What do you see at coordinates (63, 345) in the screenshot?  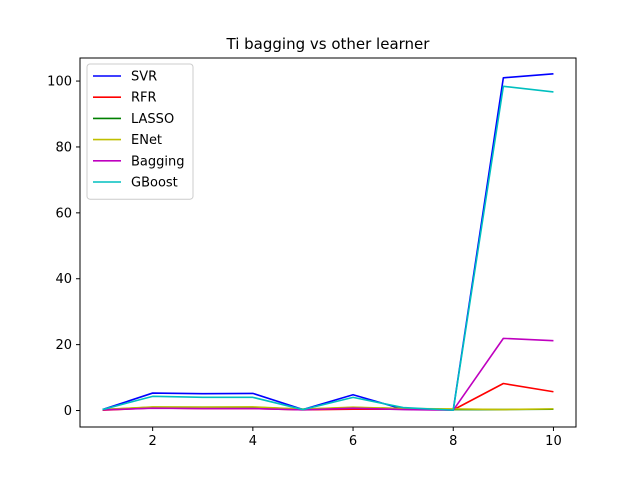 I see `y-tick-label: 20` at bounding box center [63, 345].